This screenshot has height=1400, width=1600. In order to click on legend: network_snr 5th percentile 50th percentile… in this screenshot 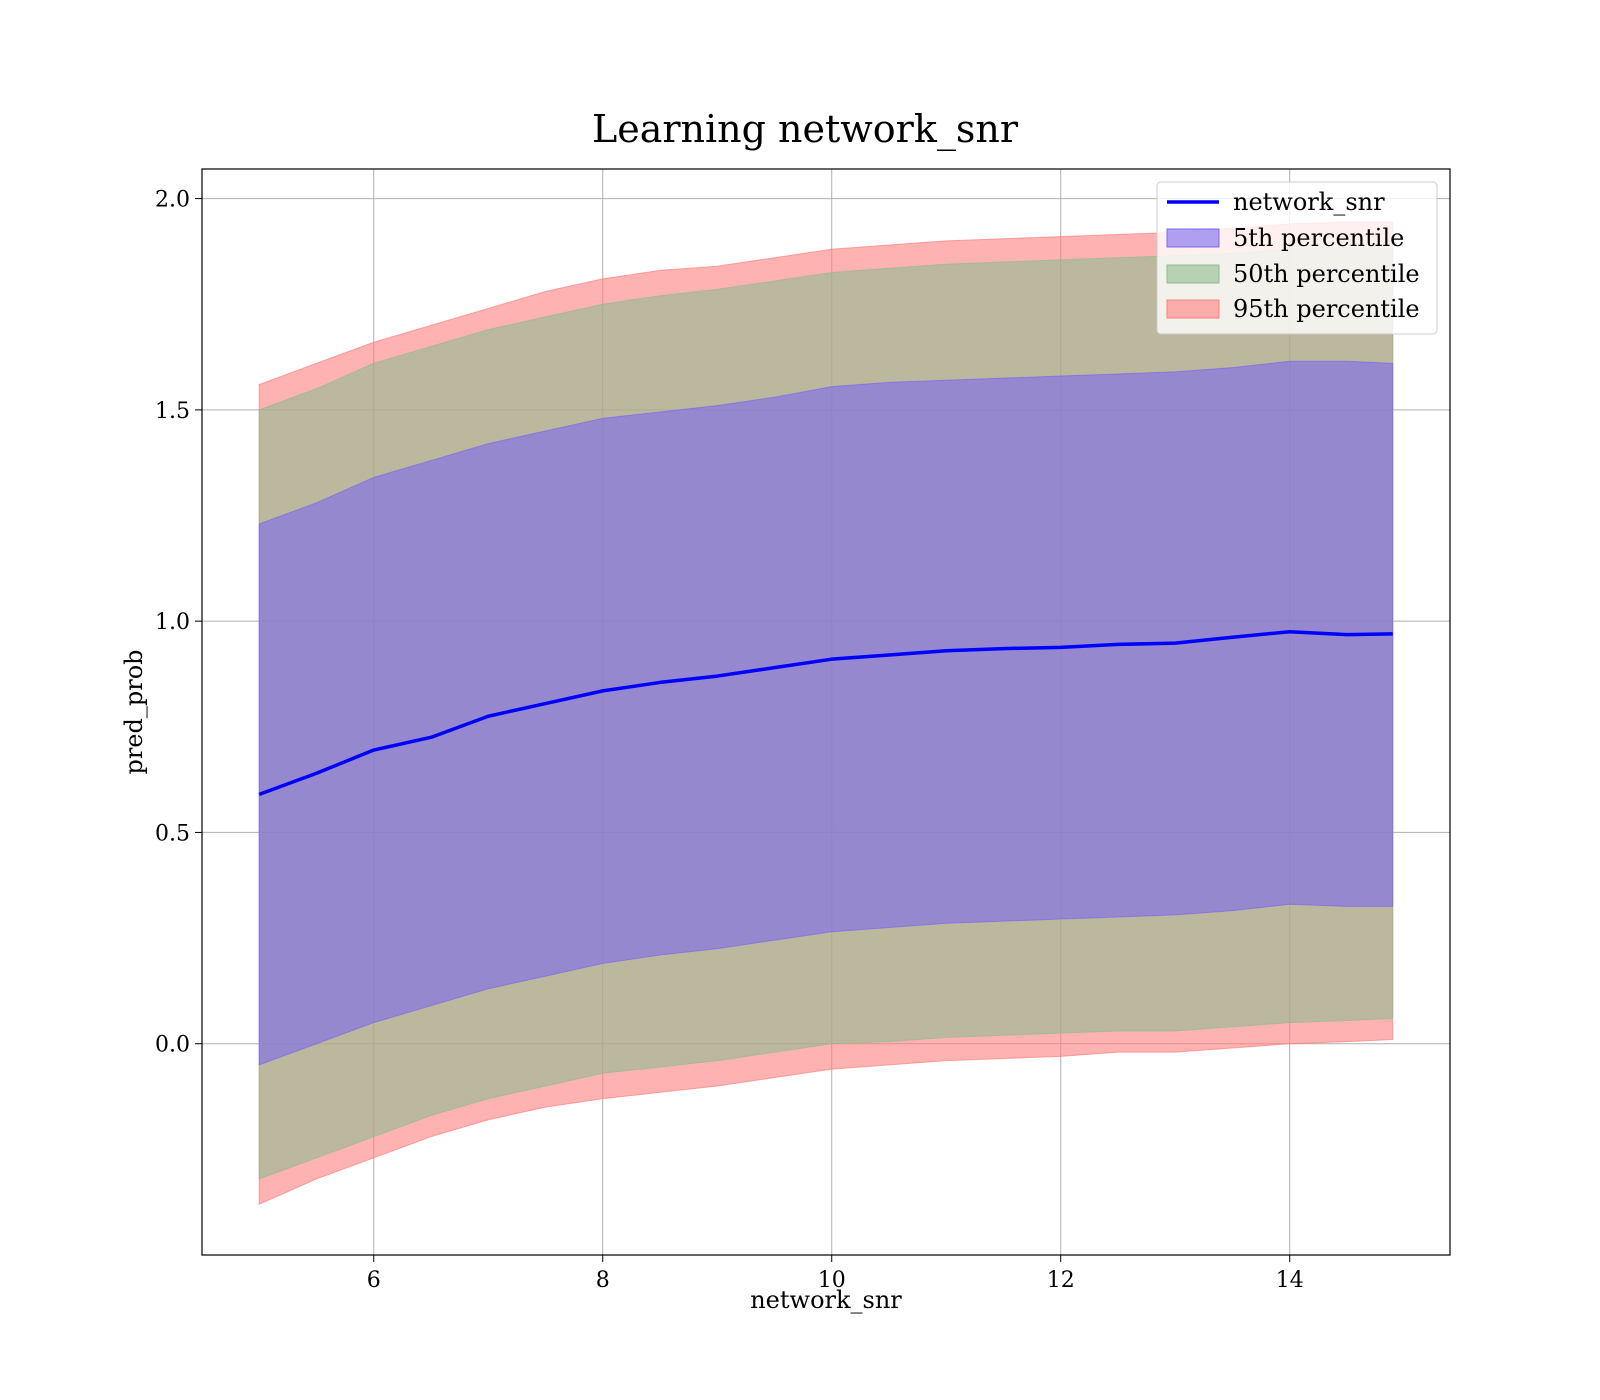, I will do `click(1297, 258)`.